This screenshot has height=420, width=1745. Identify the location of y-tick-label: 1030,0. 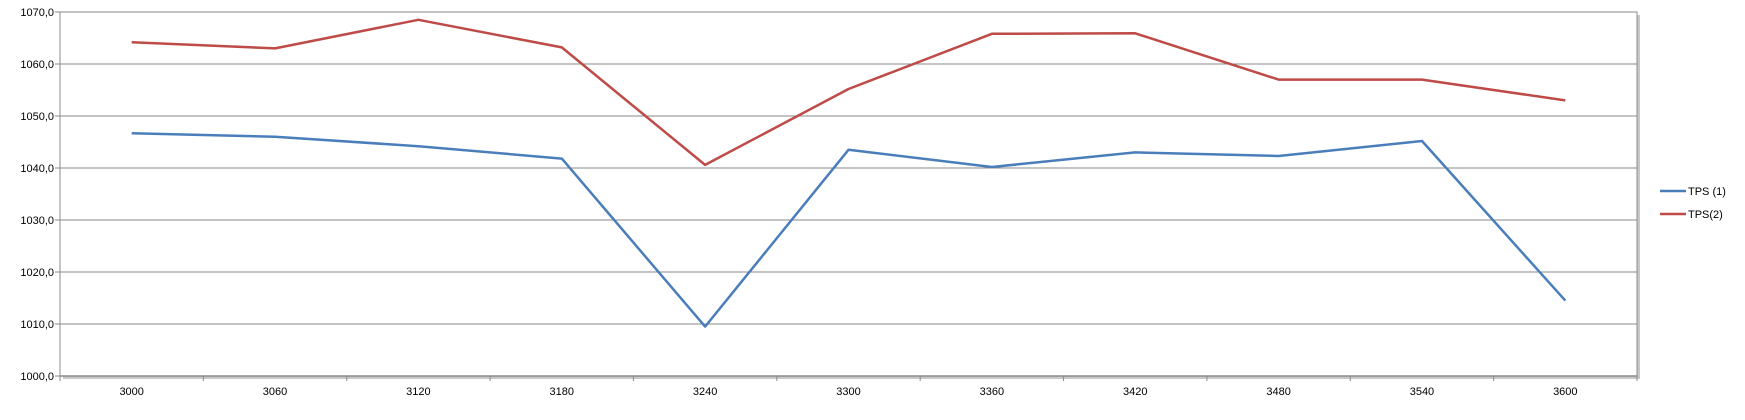
(37, 221).